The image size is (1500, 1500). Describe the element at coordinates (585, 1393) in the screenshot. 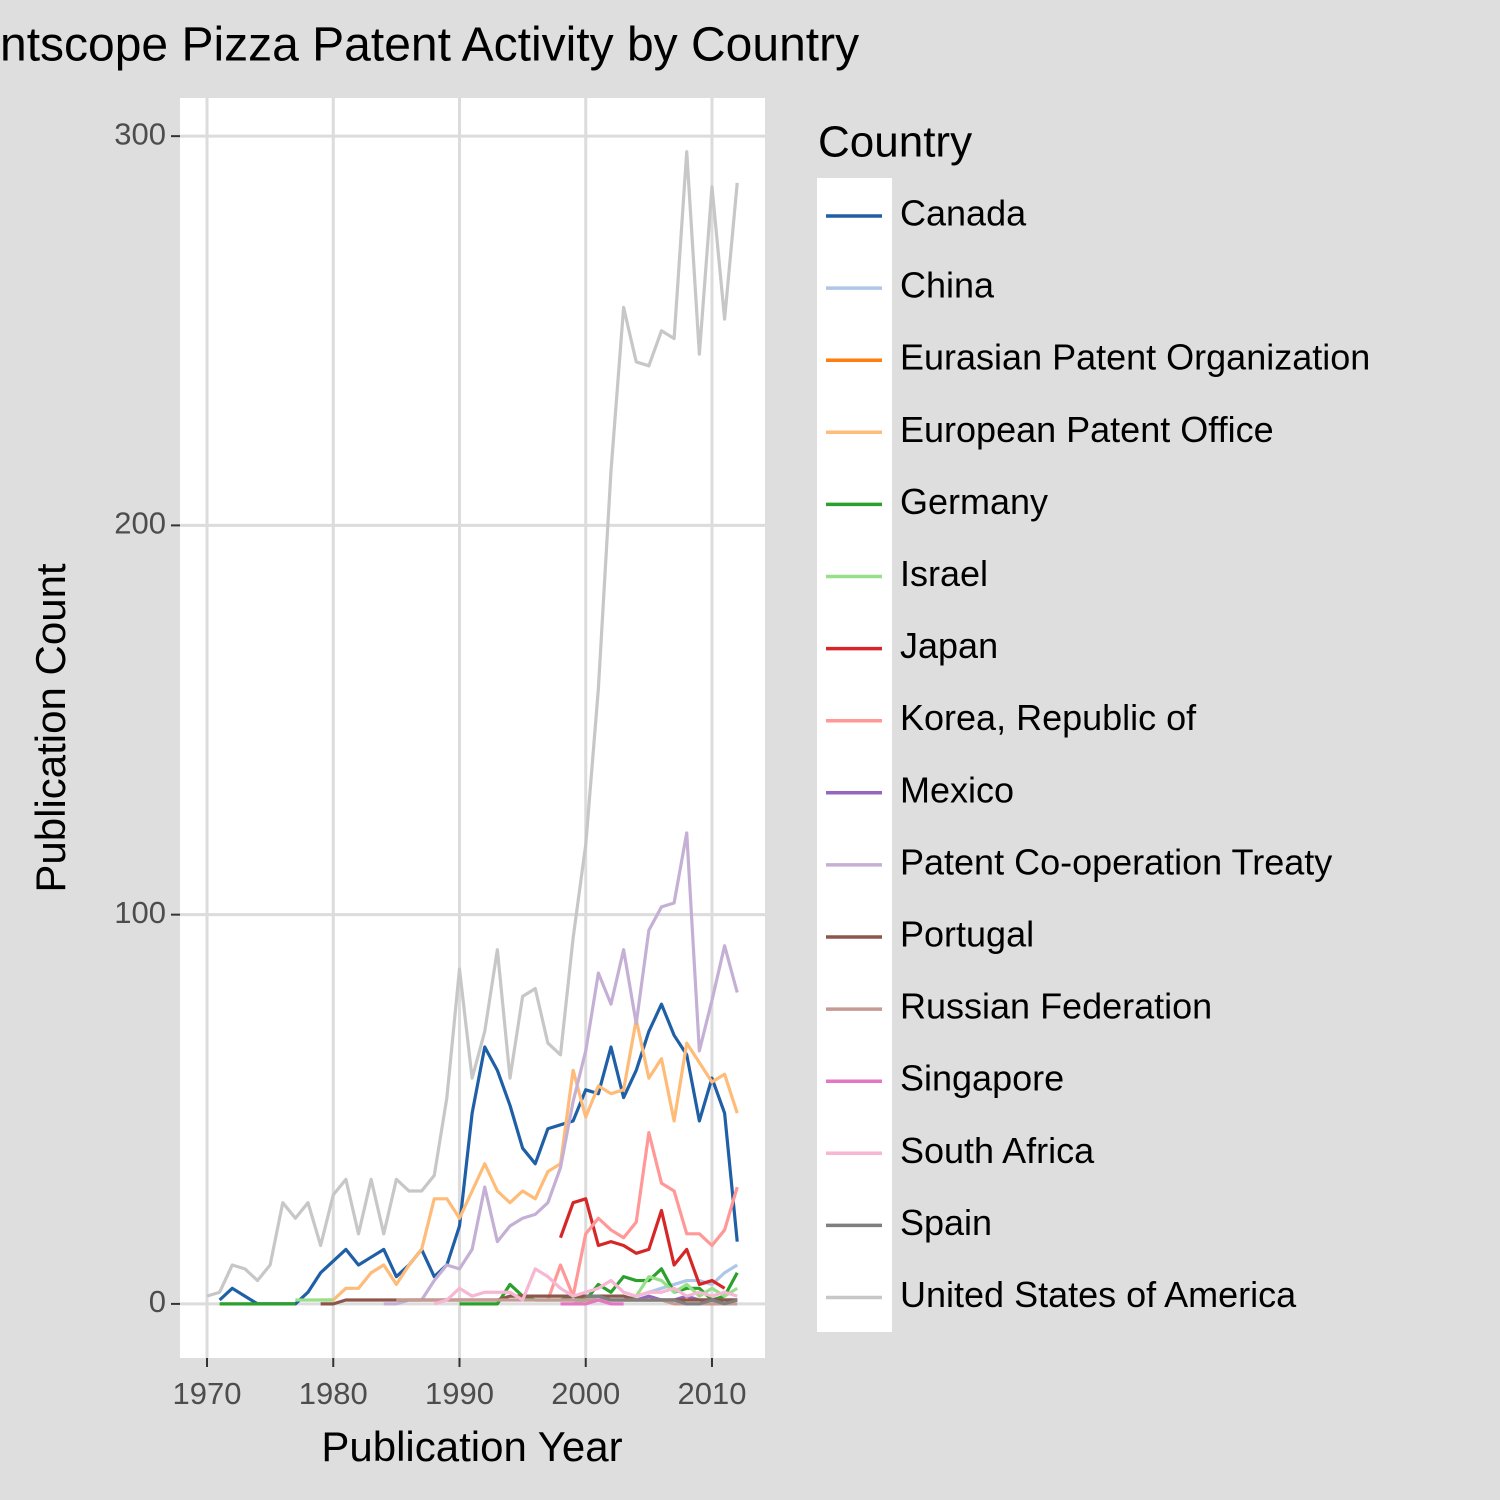

I see `x-tick-label: 2000` at that location.